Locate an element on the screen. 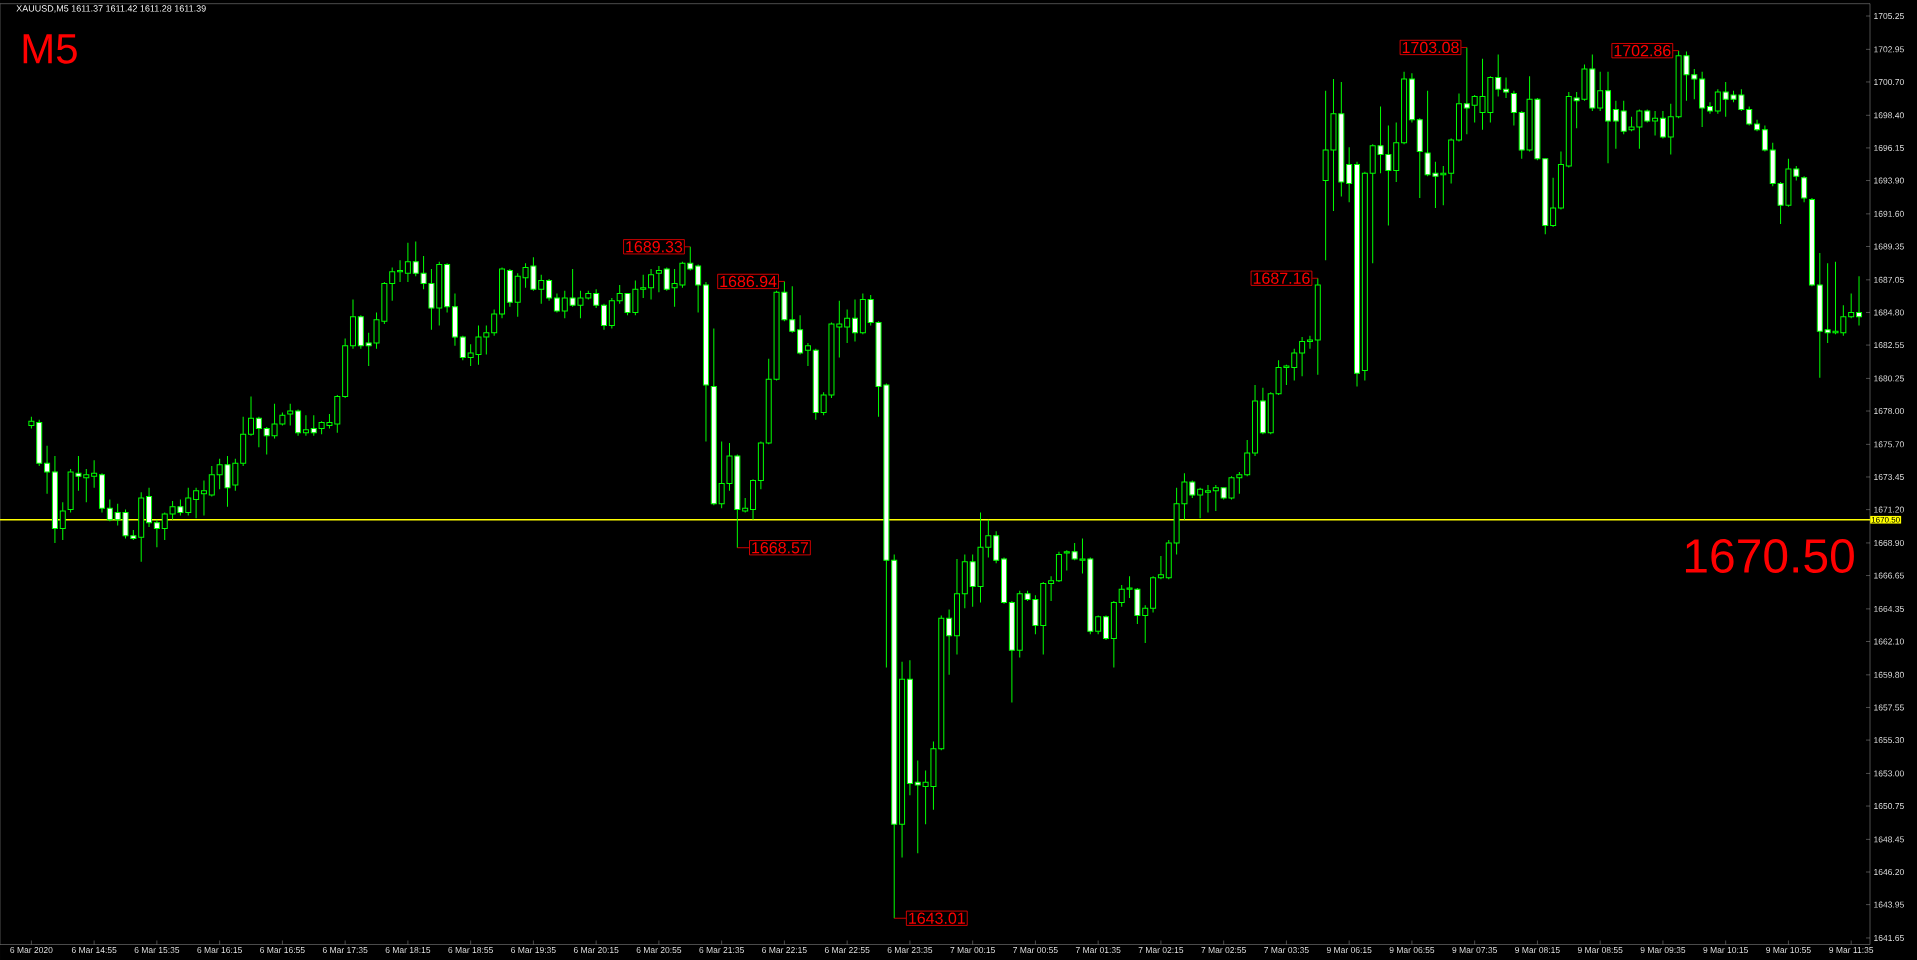 This screenshot has height=960, width=1917. x-tick-label: 9 Mar 10:55 is located at coordinates (1788, 950).